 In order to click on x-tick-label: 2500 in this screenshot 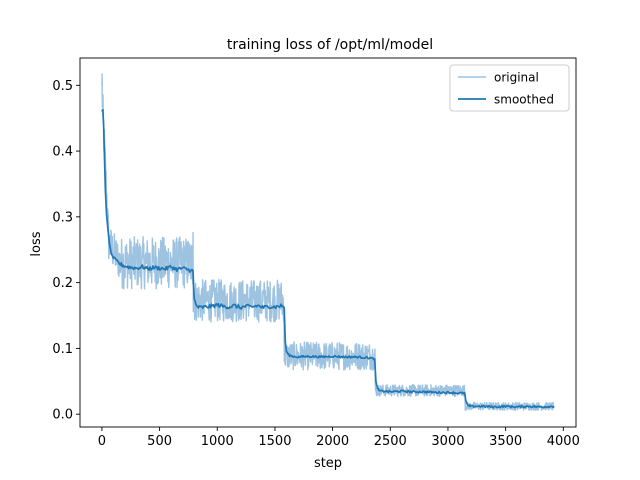, I will do `click(390, 441)`.